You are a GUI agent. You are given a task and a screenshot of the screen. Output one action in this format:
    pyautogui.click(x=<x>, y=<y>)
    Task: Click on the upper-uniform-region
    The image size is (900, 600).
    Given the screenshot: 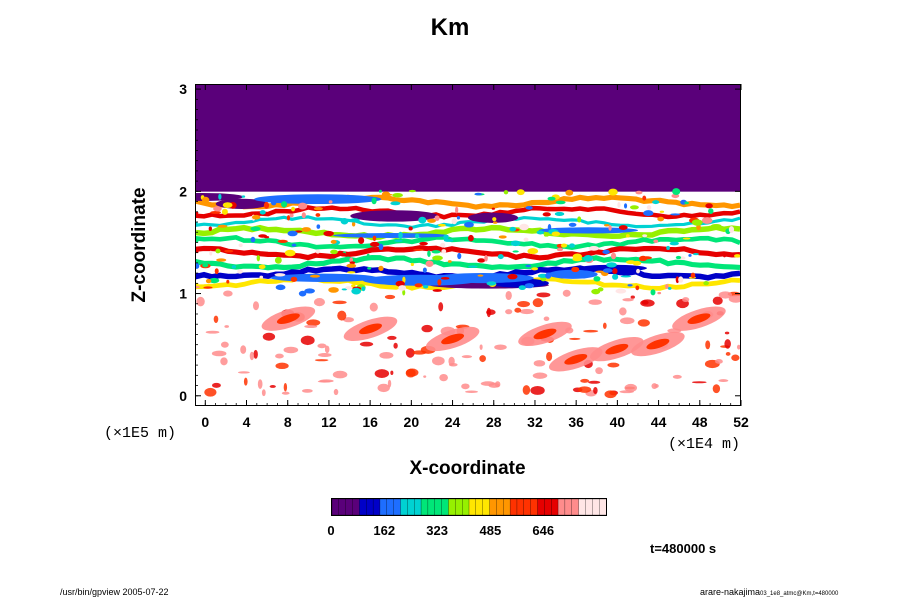 What is the action you would take?
    pyautogui.click(x=468, y=138)
    